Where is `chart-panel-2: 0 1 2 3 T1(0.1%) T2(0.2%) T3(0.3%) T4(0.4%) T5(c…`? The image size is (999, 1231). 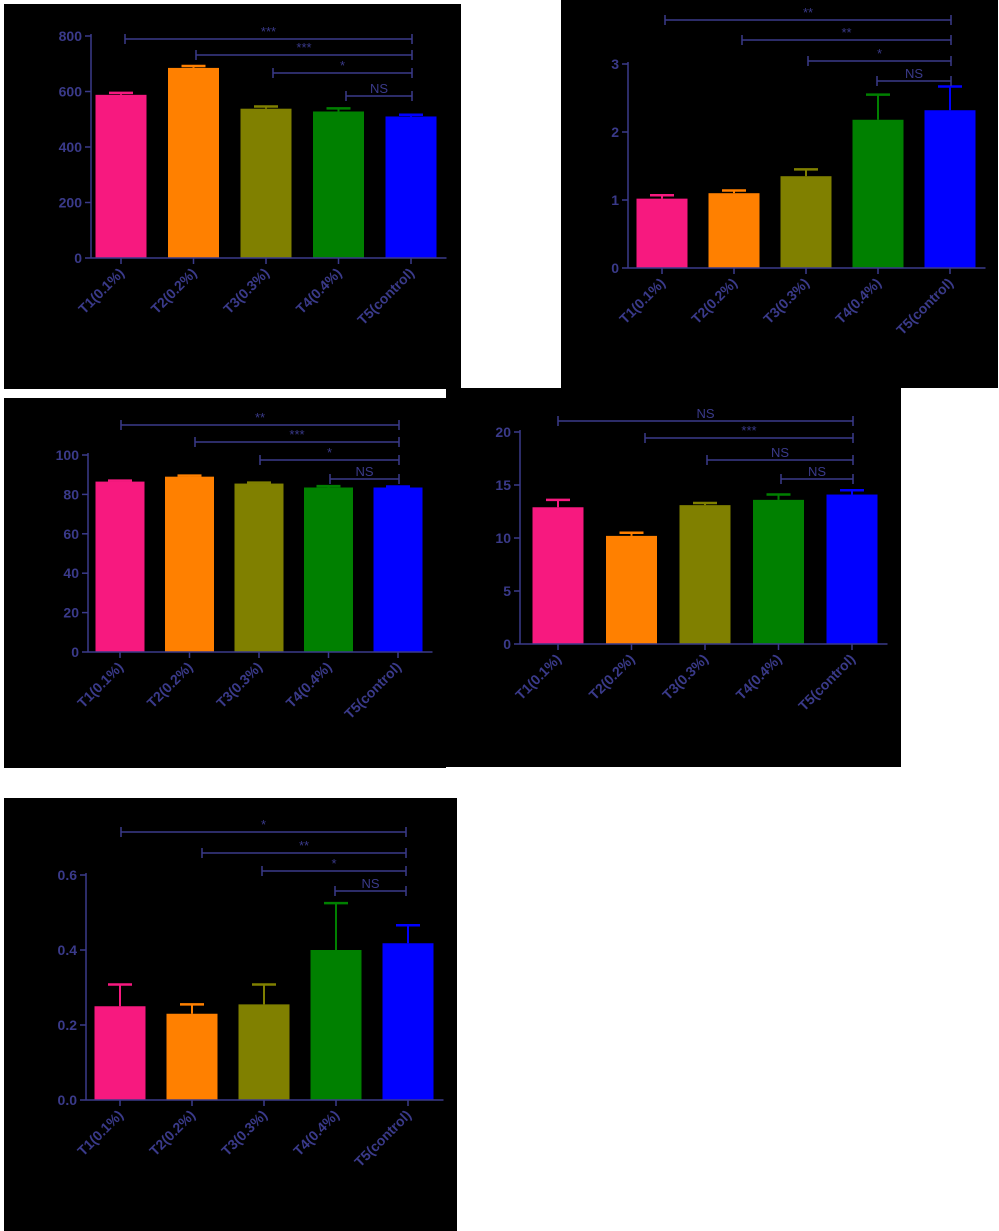
chart-panel-2: 0 1 2 3 T1(0.1%) T2(0.2%) T3(0.3%) T4(0.4%) T5(c… is located at coordinates (779, 194).